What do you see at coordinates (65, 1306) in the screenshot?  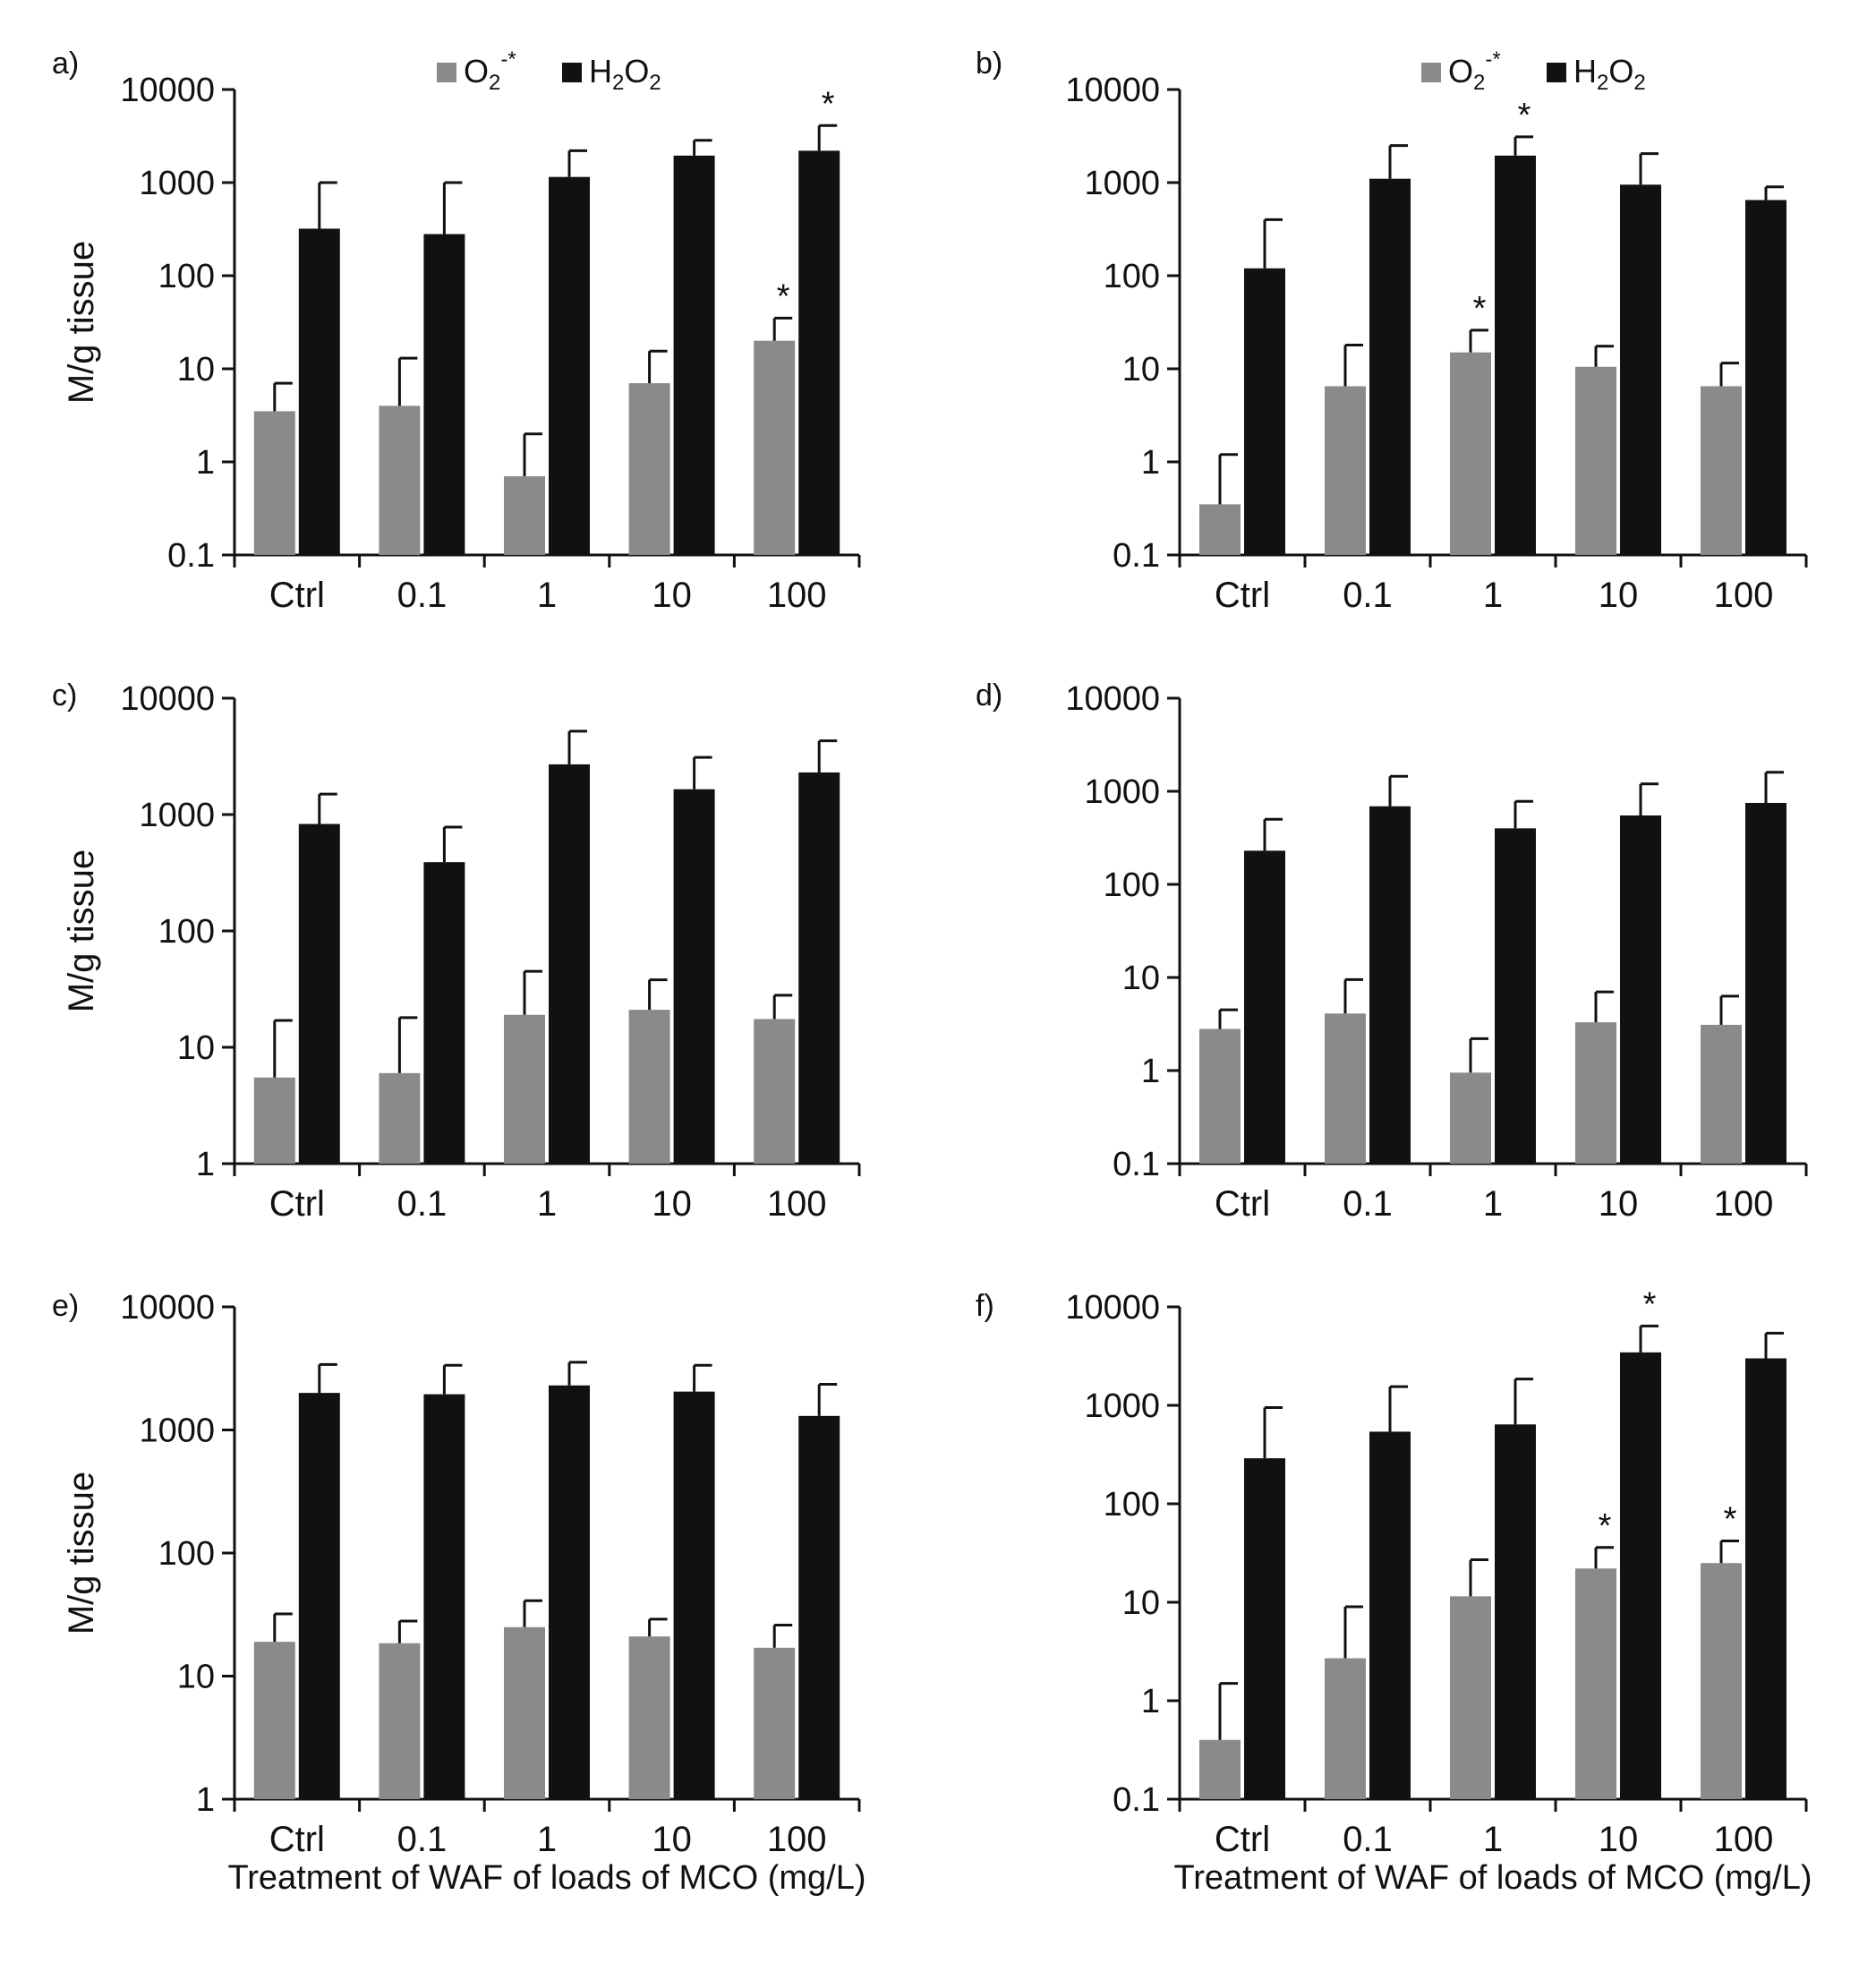 I see `panel-label: e)` at bounding box center [65, 1306].